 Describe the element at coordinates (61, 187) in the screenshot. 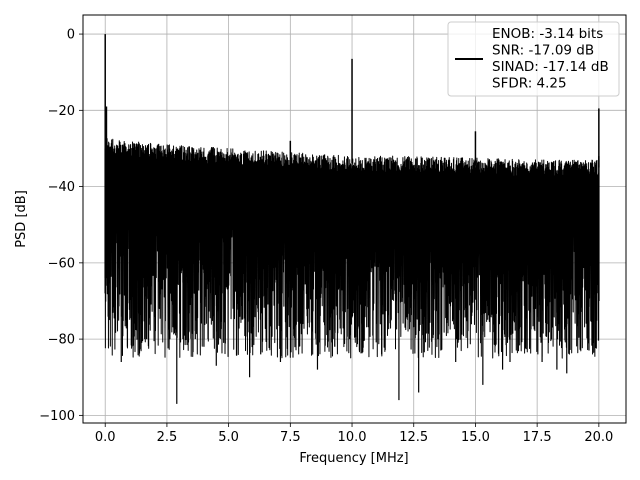

I see `y-tick-label: −40` at that location.